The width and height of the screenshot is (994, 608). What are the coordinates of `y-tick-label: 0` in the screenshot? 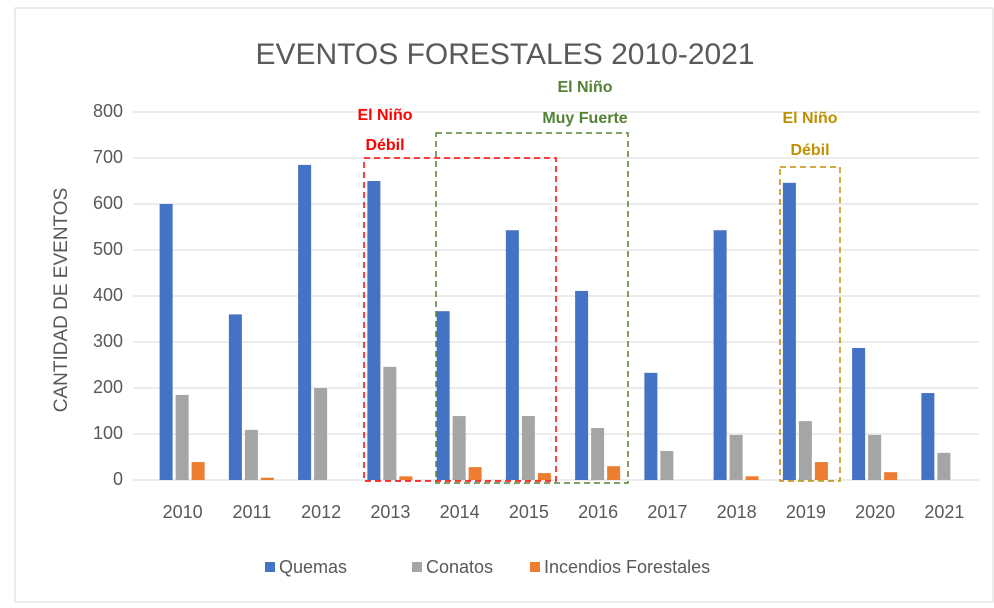 It's located at (118, 479).